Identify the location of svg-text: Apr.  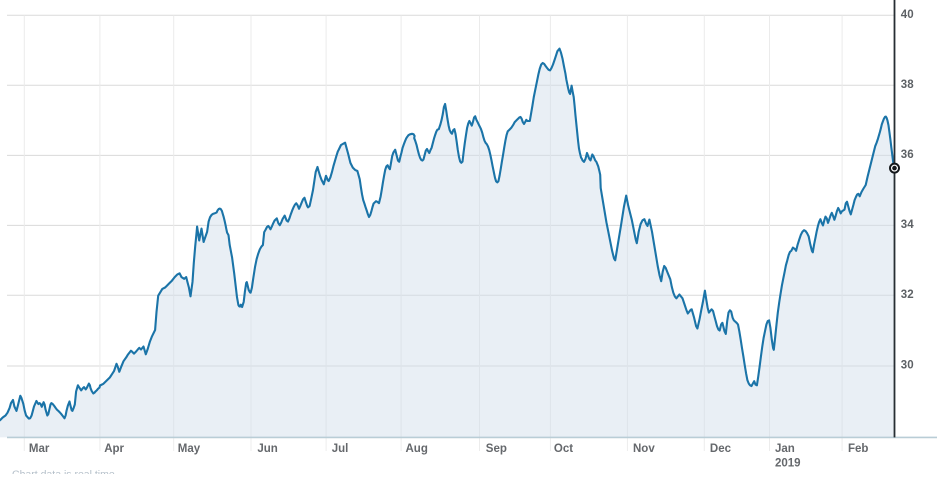
(114, 449).